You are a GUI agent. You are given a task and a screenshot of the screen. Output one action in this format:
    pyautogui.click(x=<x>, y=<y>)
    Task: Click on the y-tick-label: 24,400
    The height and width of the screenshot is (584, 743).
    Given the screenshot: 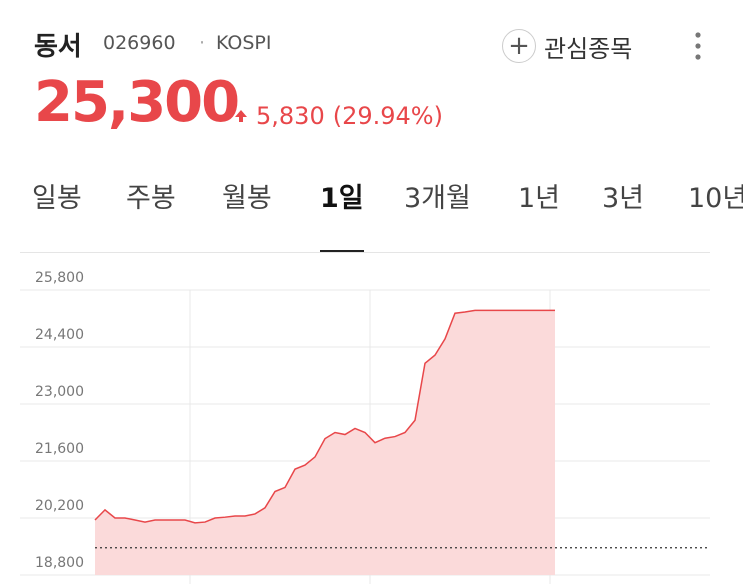 What is the action you would take?
    pyautogui.click(x=59, y=335)
    